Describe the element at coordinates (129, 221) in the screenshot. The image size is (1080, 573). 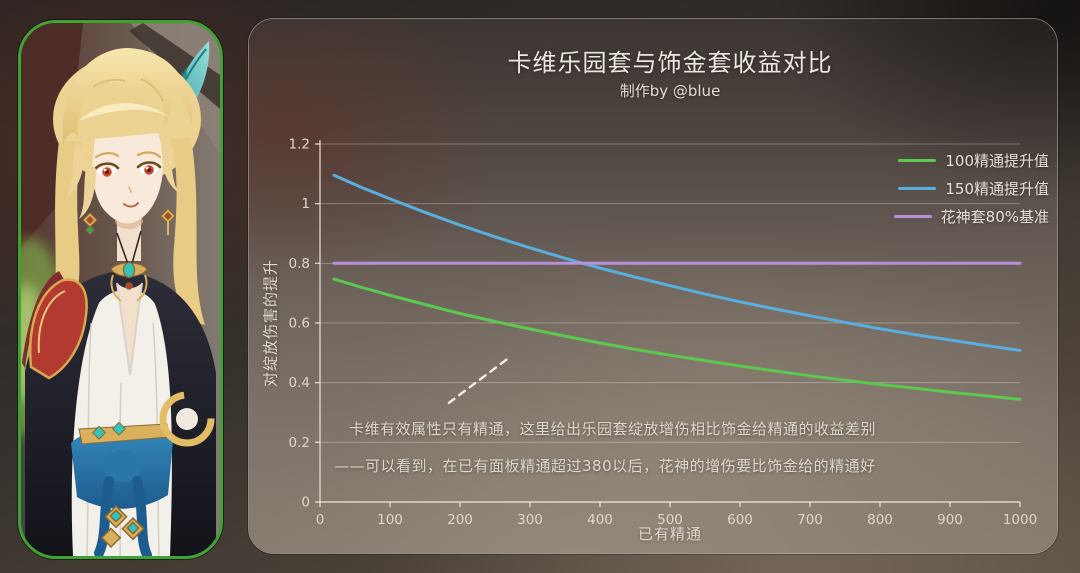
I see `earrings` at that location.